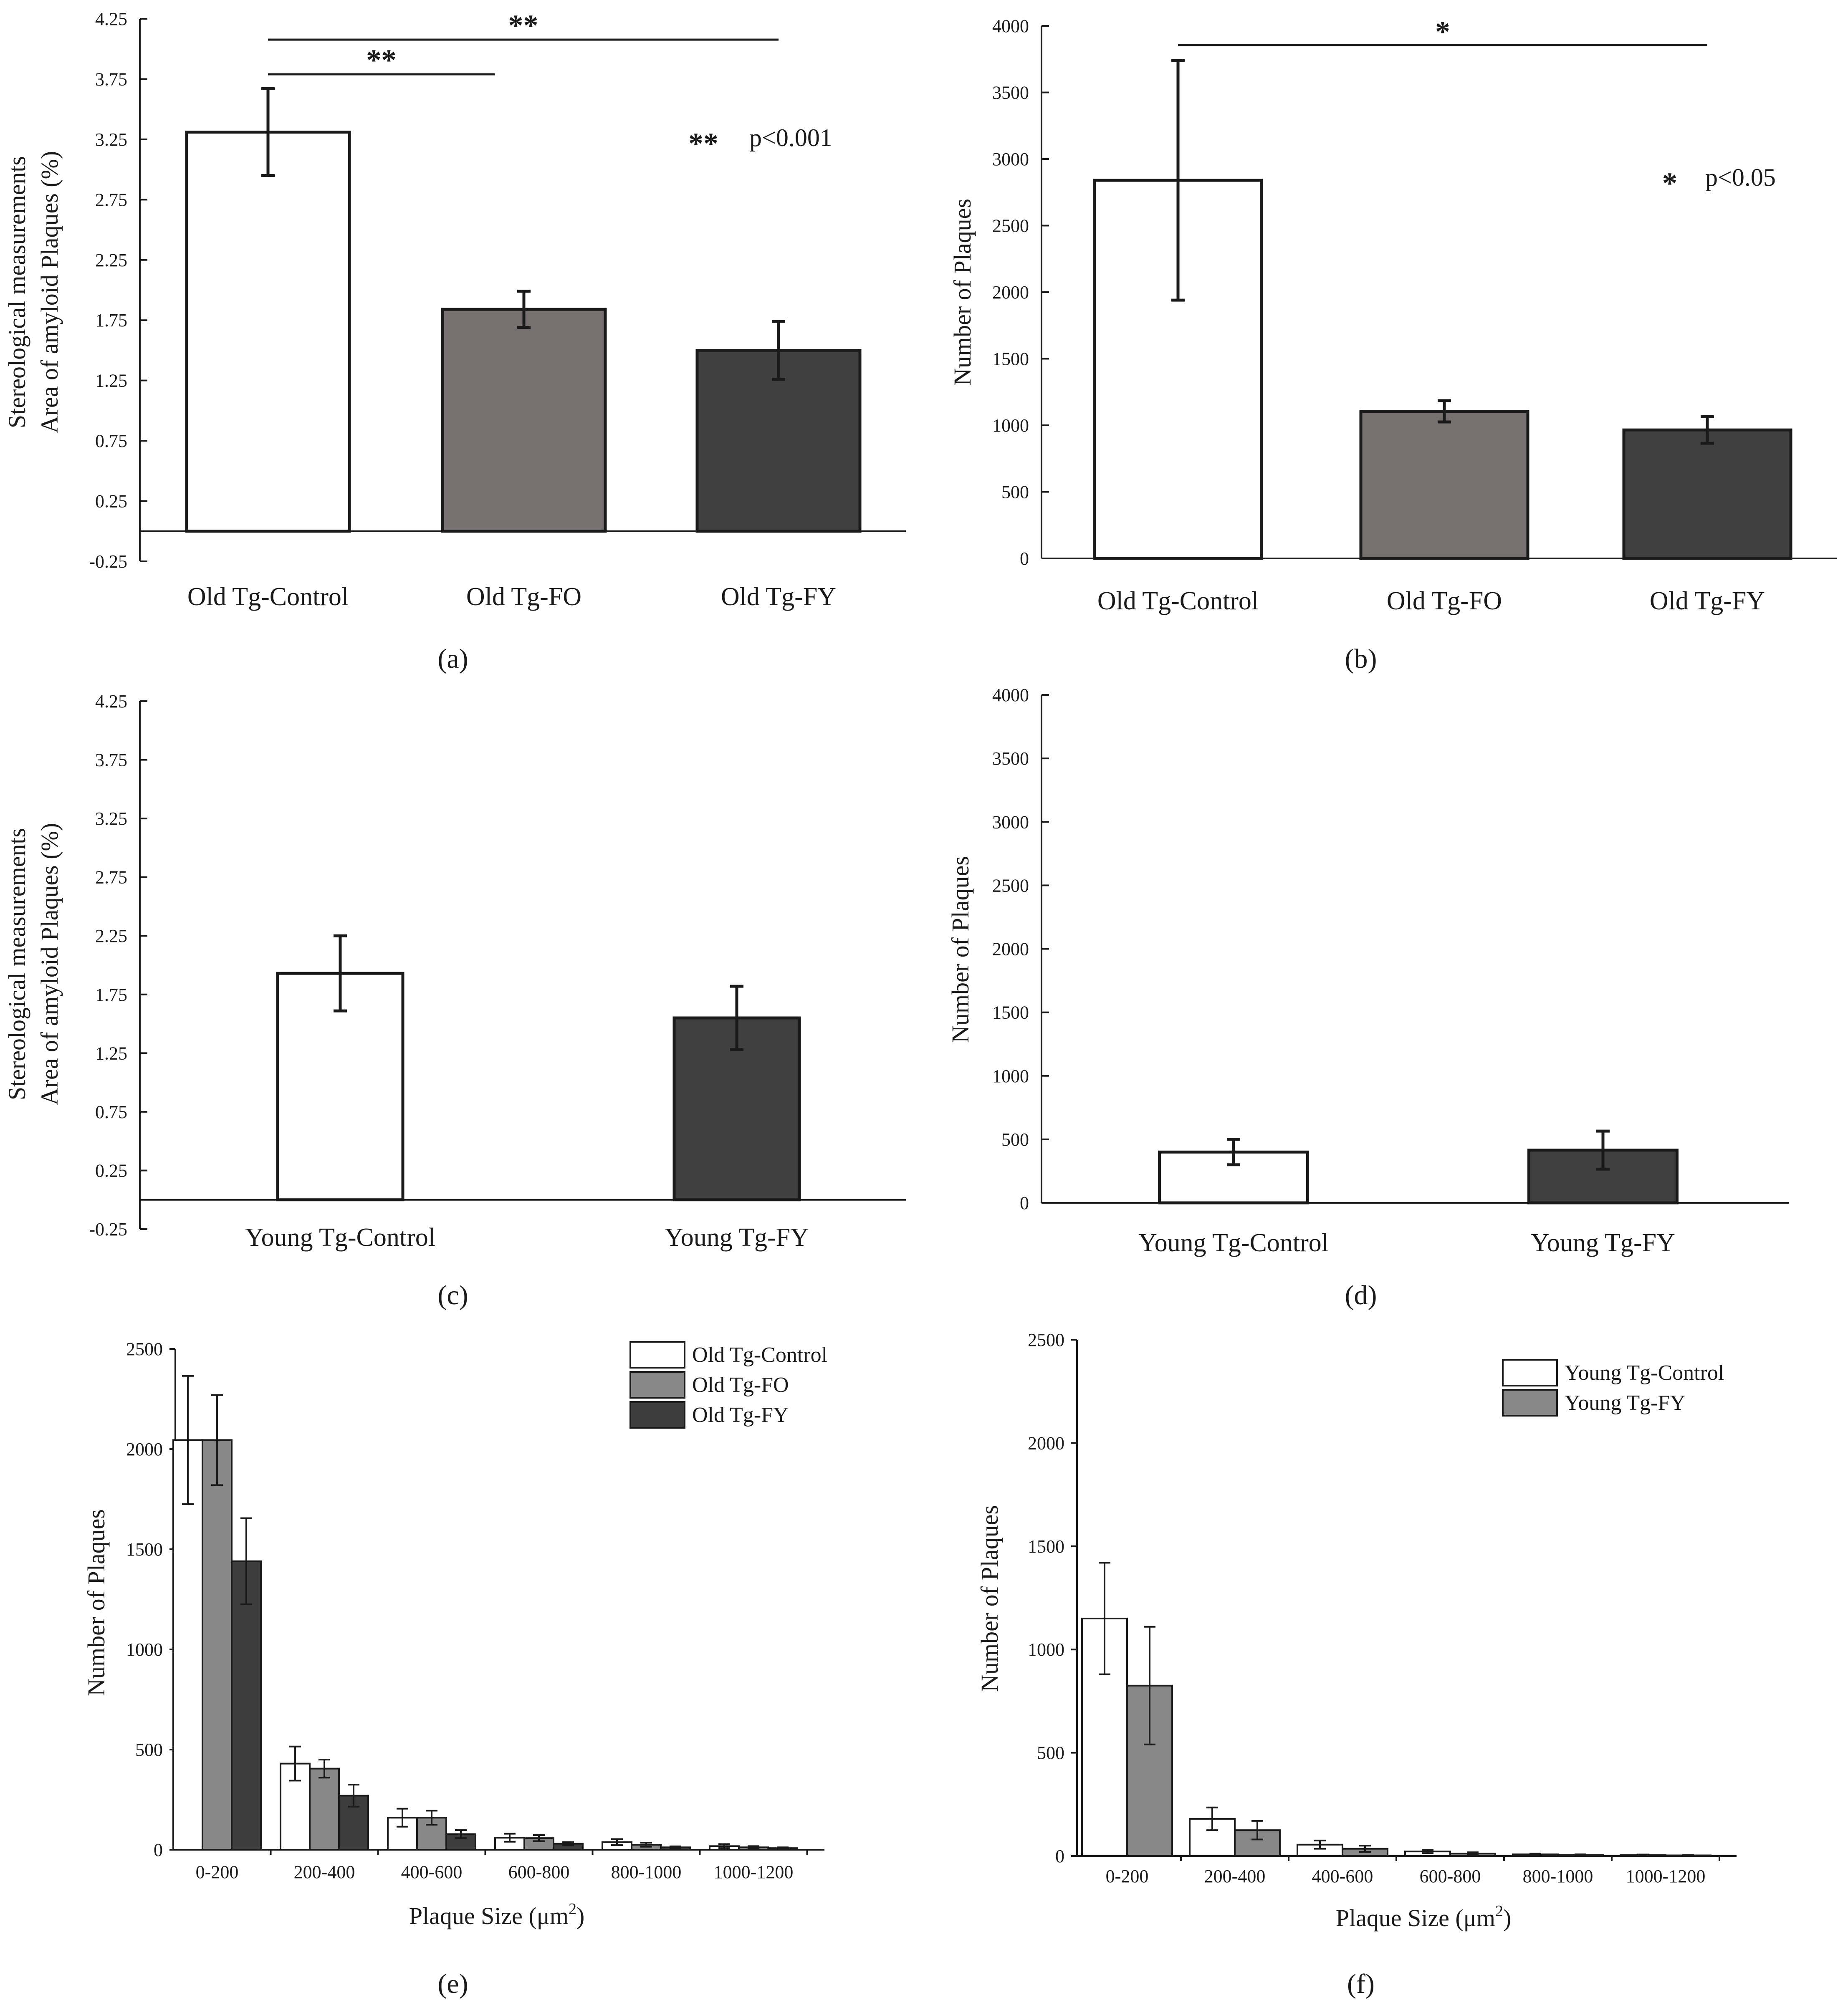 The image size is (1848, 2005). Describe the element at coordinates (268, 332) in the screenshot. I see `bar-old-tg-control` at that location.